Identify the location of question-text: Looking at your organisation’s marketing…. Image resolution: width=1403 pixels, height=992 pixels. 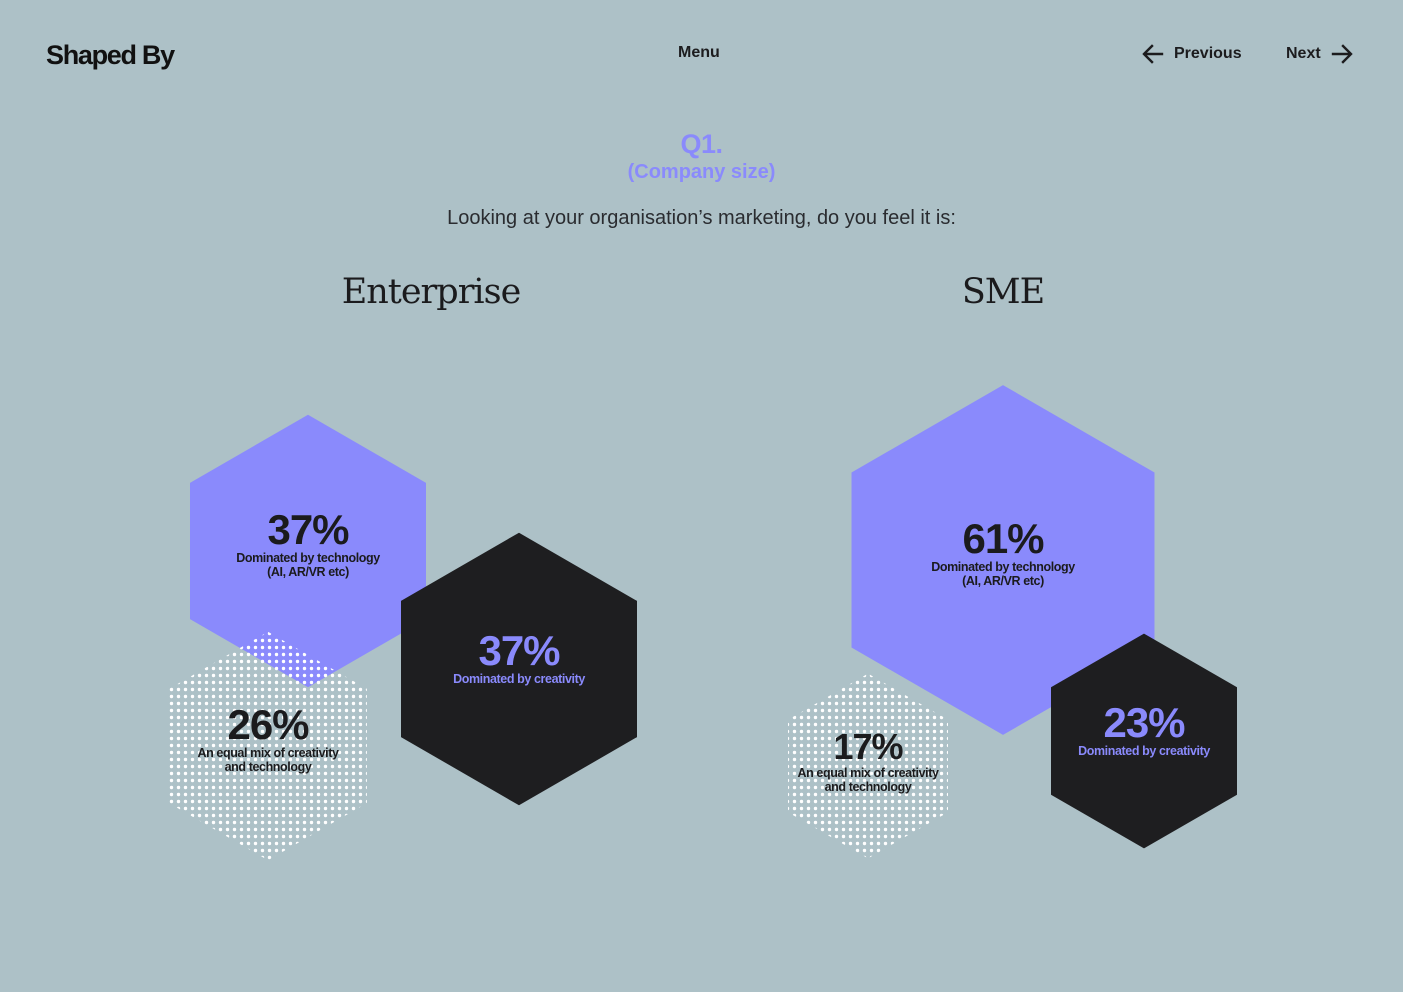
(701, 218).